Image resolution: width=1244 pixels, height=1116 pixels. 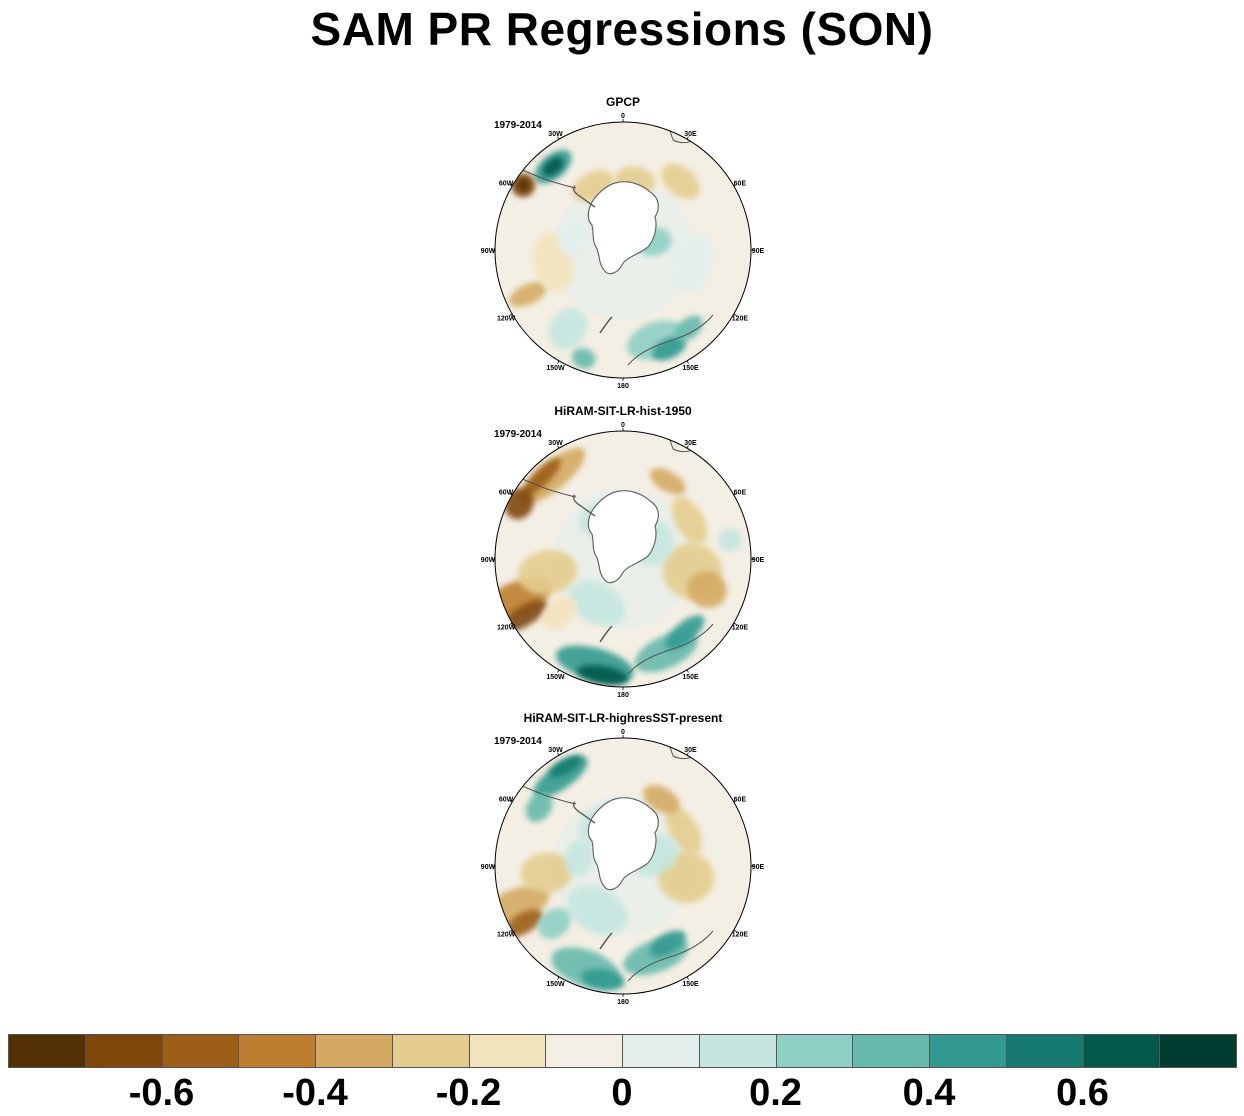 What do you see at coordinates (623, 537) in the screenshot?
I see `antarctica-coast` at bounding box center [623, 537].